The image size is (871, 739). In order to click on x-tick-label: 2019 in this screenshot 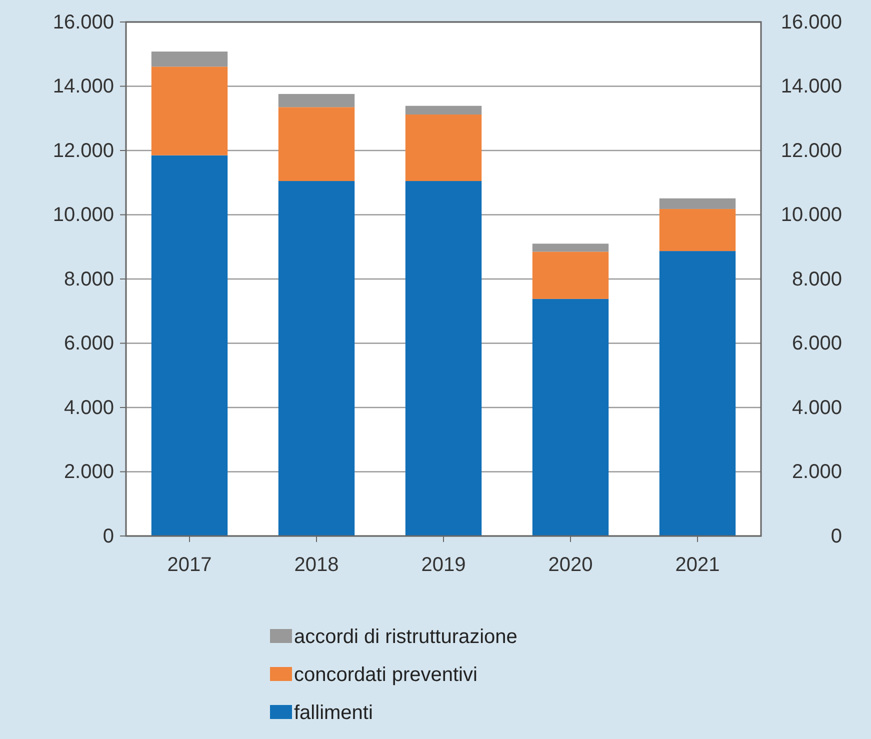, I will do `click(443, 565)`.